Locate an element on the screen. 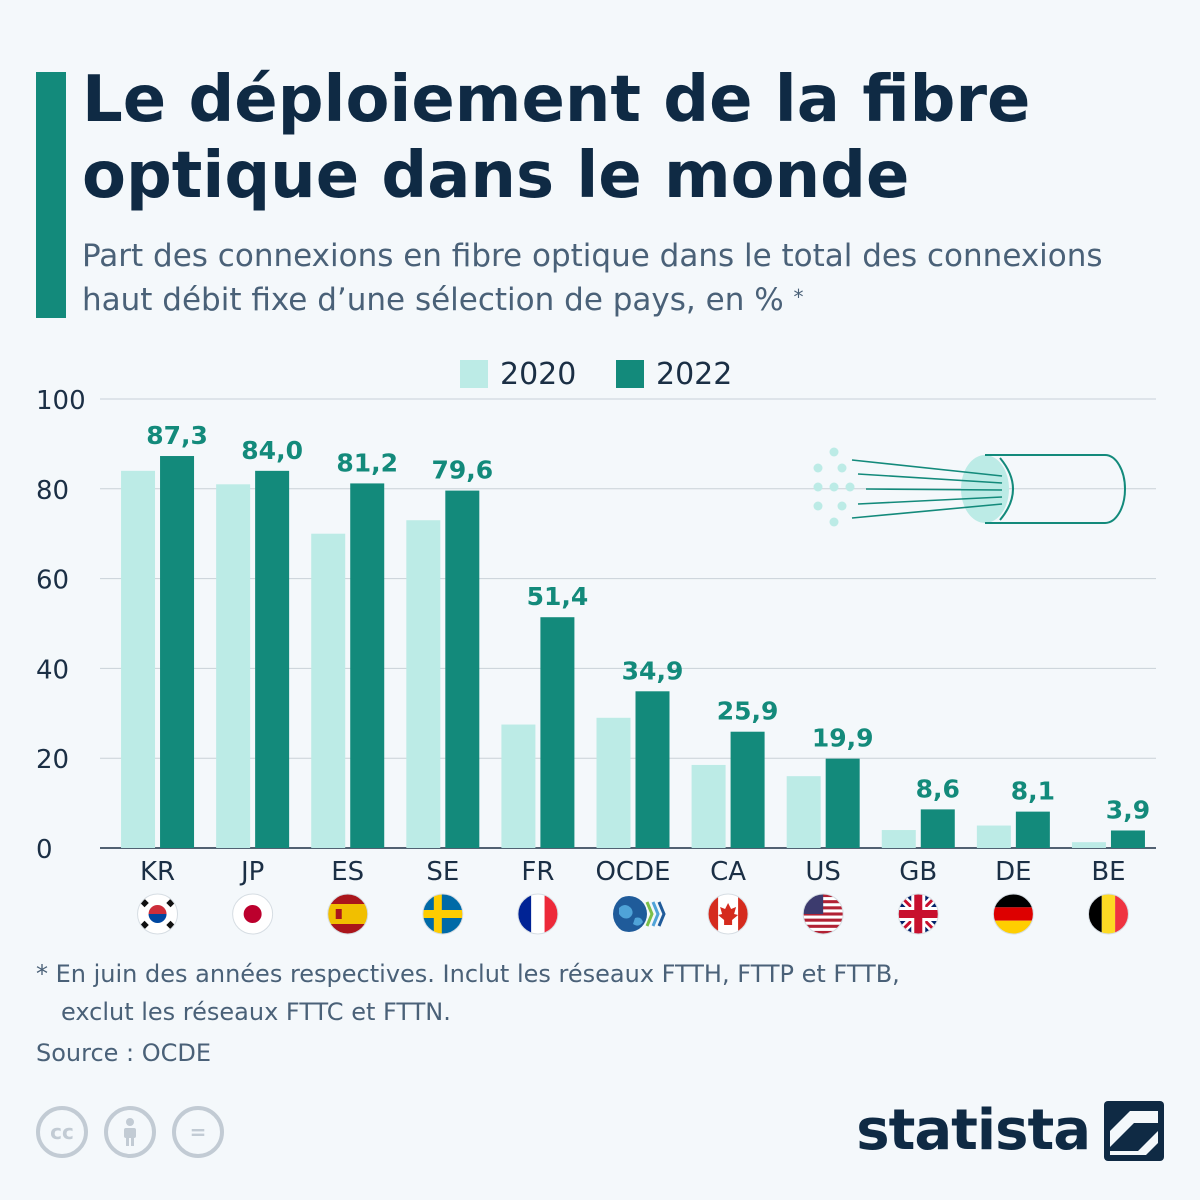 This screenshot has height=1200, width=1200. x-tick-label-fr: FR is located at coordinates (537, 872).